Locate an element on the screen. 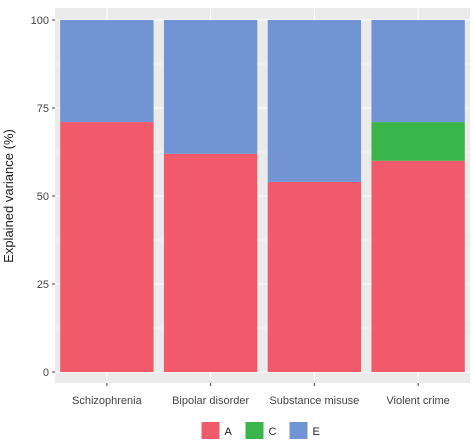 This screenshot has height=440, width=474. legend-key-e is located at coordinates (298, 430).